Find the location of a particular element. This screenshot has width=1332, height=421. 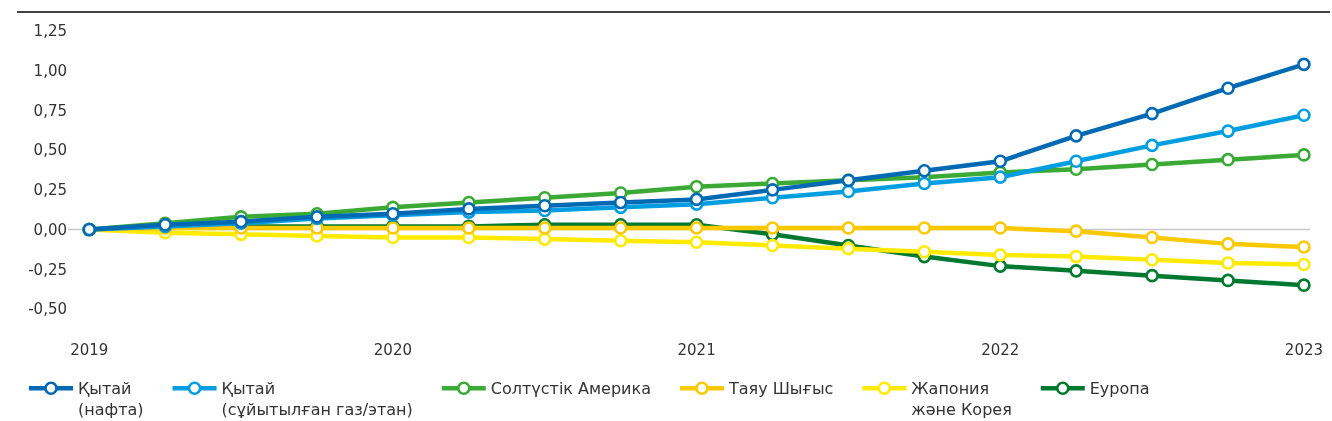

y-tick-label: 1,25 is located at coordinates (50, 31).